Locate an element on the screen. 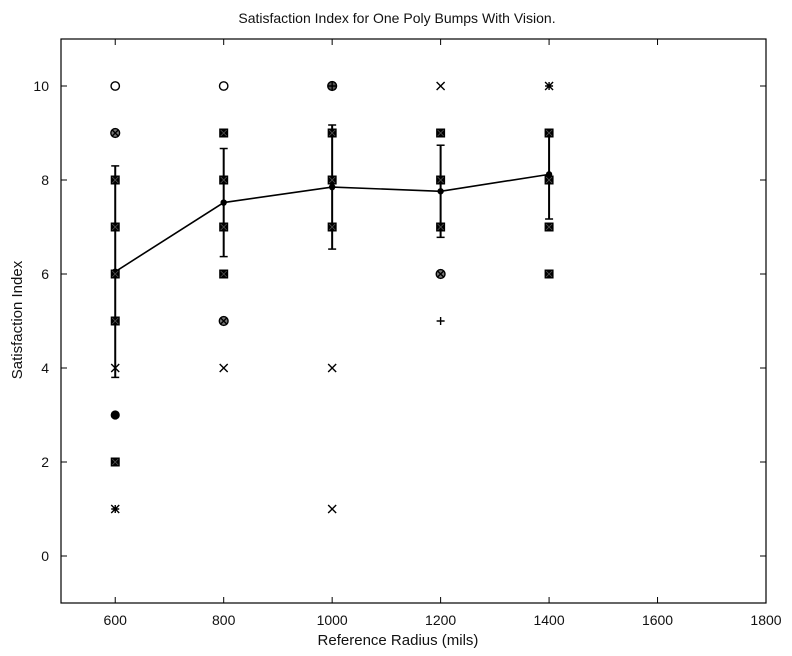  x-tick-label: 1800 is located at coordinates (765, 620).